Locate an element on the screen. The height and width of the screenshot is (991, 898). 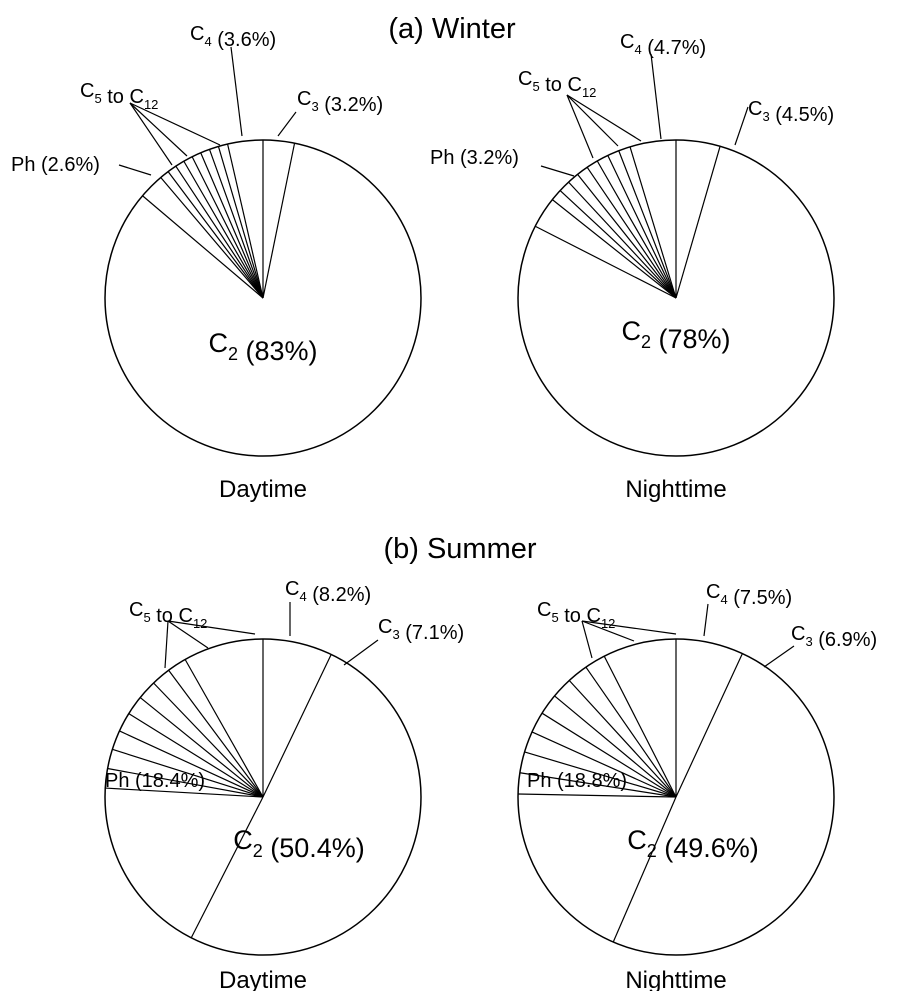
slice-label-c3: C3 (6.9%) is located at coordinates (834, 637).